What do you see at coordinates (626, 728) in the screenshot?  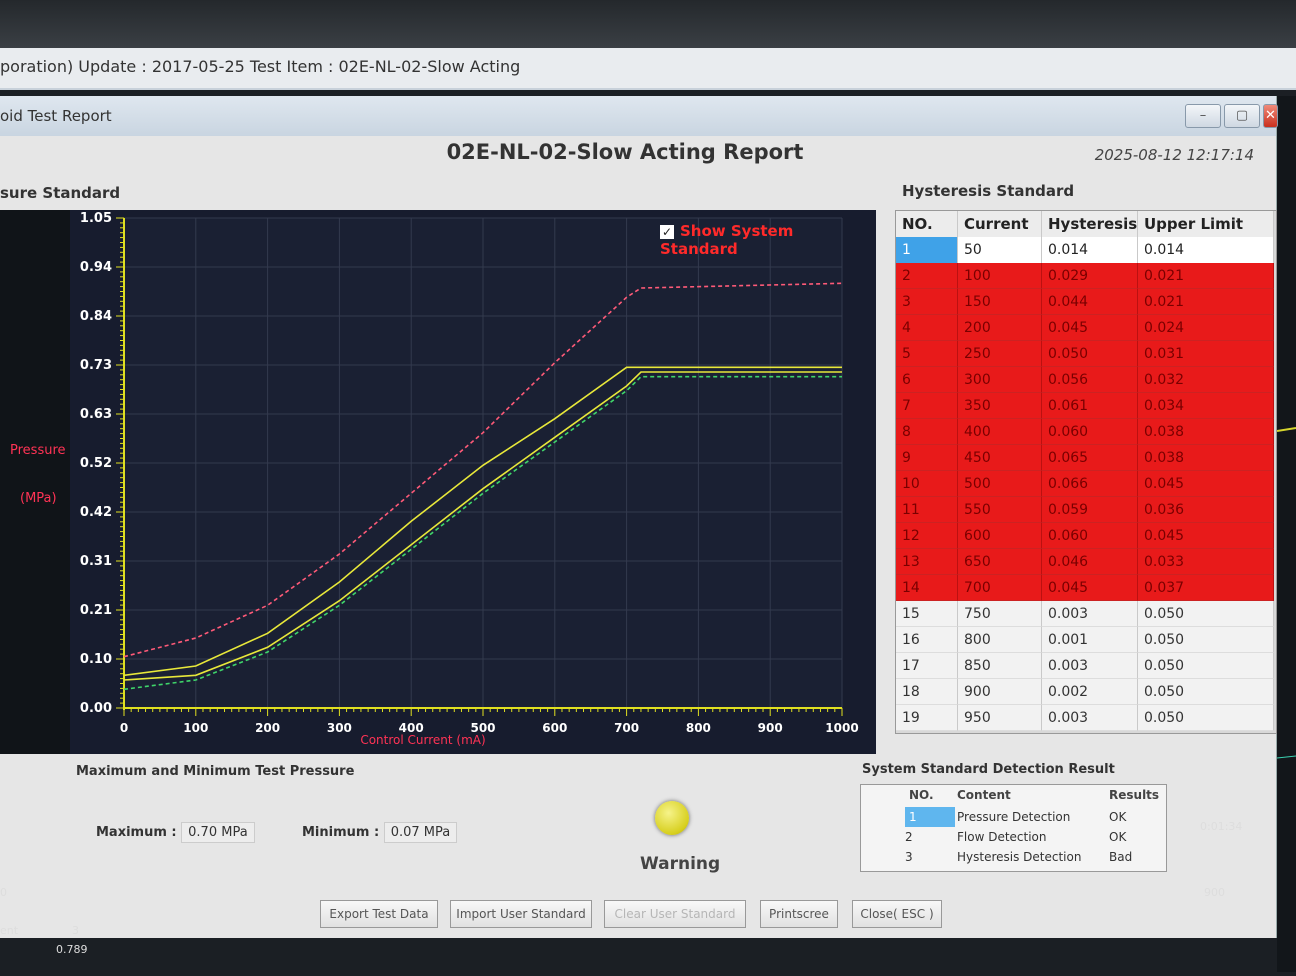 I see `x-tick-label: 700` at bounding box center [626, 728].